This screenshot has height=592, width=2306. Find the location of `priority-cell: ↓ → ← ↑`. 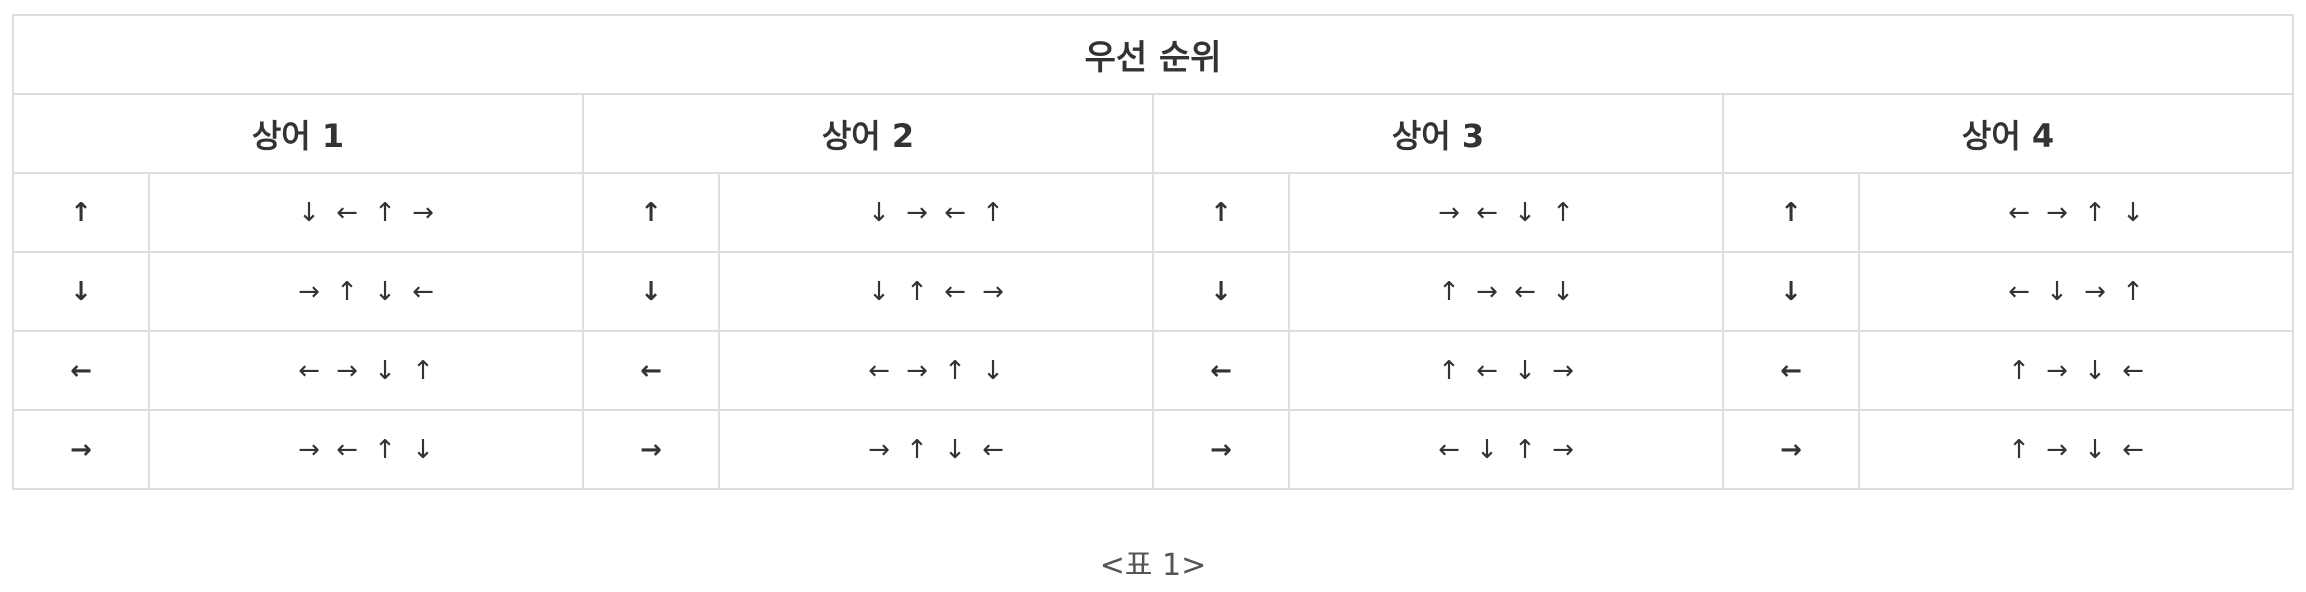

priority-cell: ↓ → ← ↑ is located at coordinates (936, 212).